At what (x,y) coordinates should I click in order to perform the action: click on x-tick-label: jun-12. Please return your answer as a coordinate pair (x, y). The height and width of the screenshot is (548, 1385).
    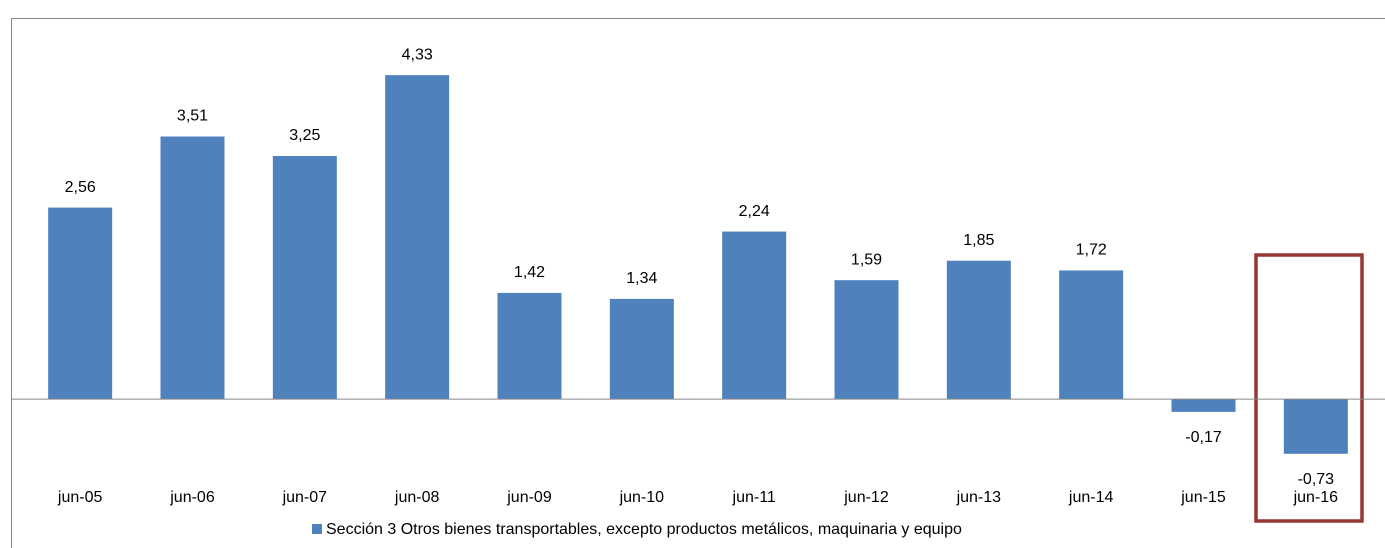
    Looking at the image, I should click on (866, 497).